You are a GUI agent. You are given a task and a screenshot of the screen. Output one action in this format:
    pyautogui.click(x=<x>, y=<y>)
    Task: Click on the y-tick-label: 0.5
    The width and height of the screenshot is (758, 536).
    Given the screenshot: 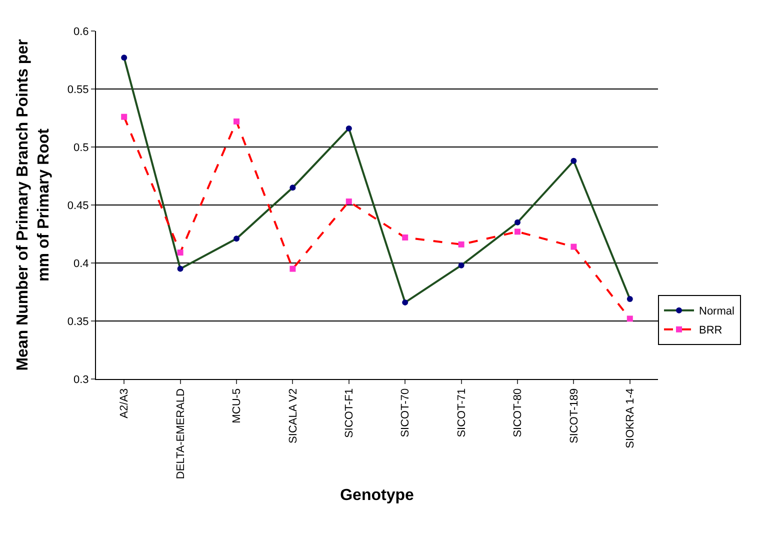 What is the action you would take?
    pyautogui.click(x=81, y=148)
    